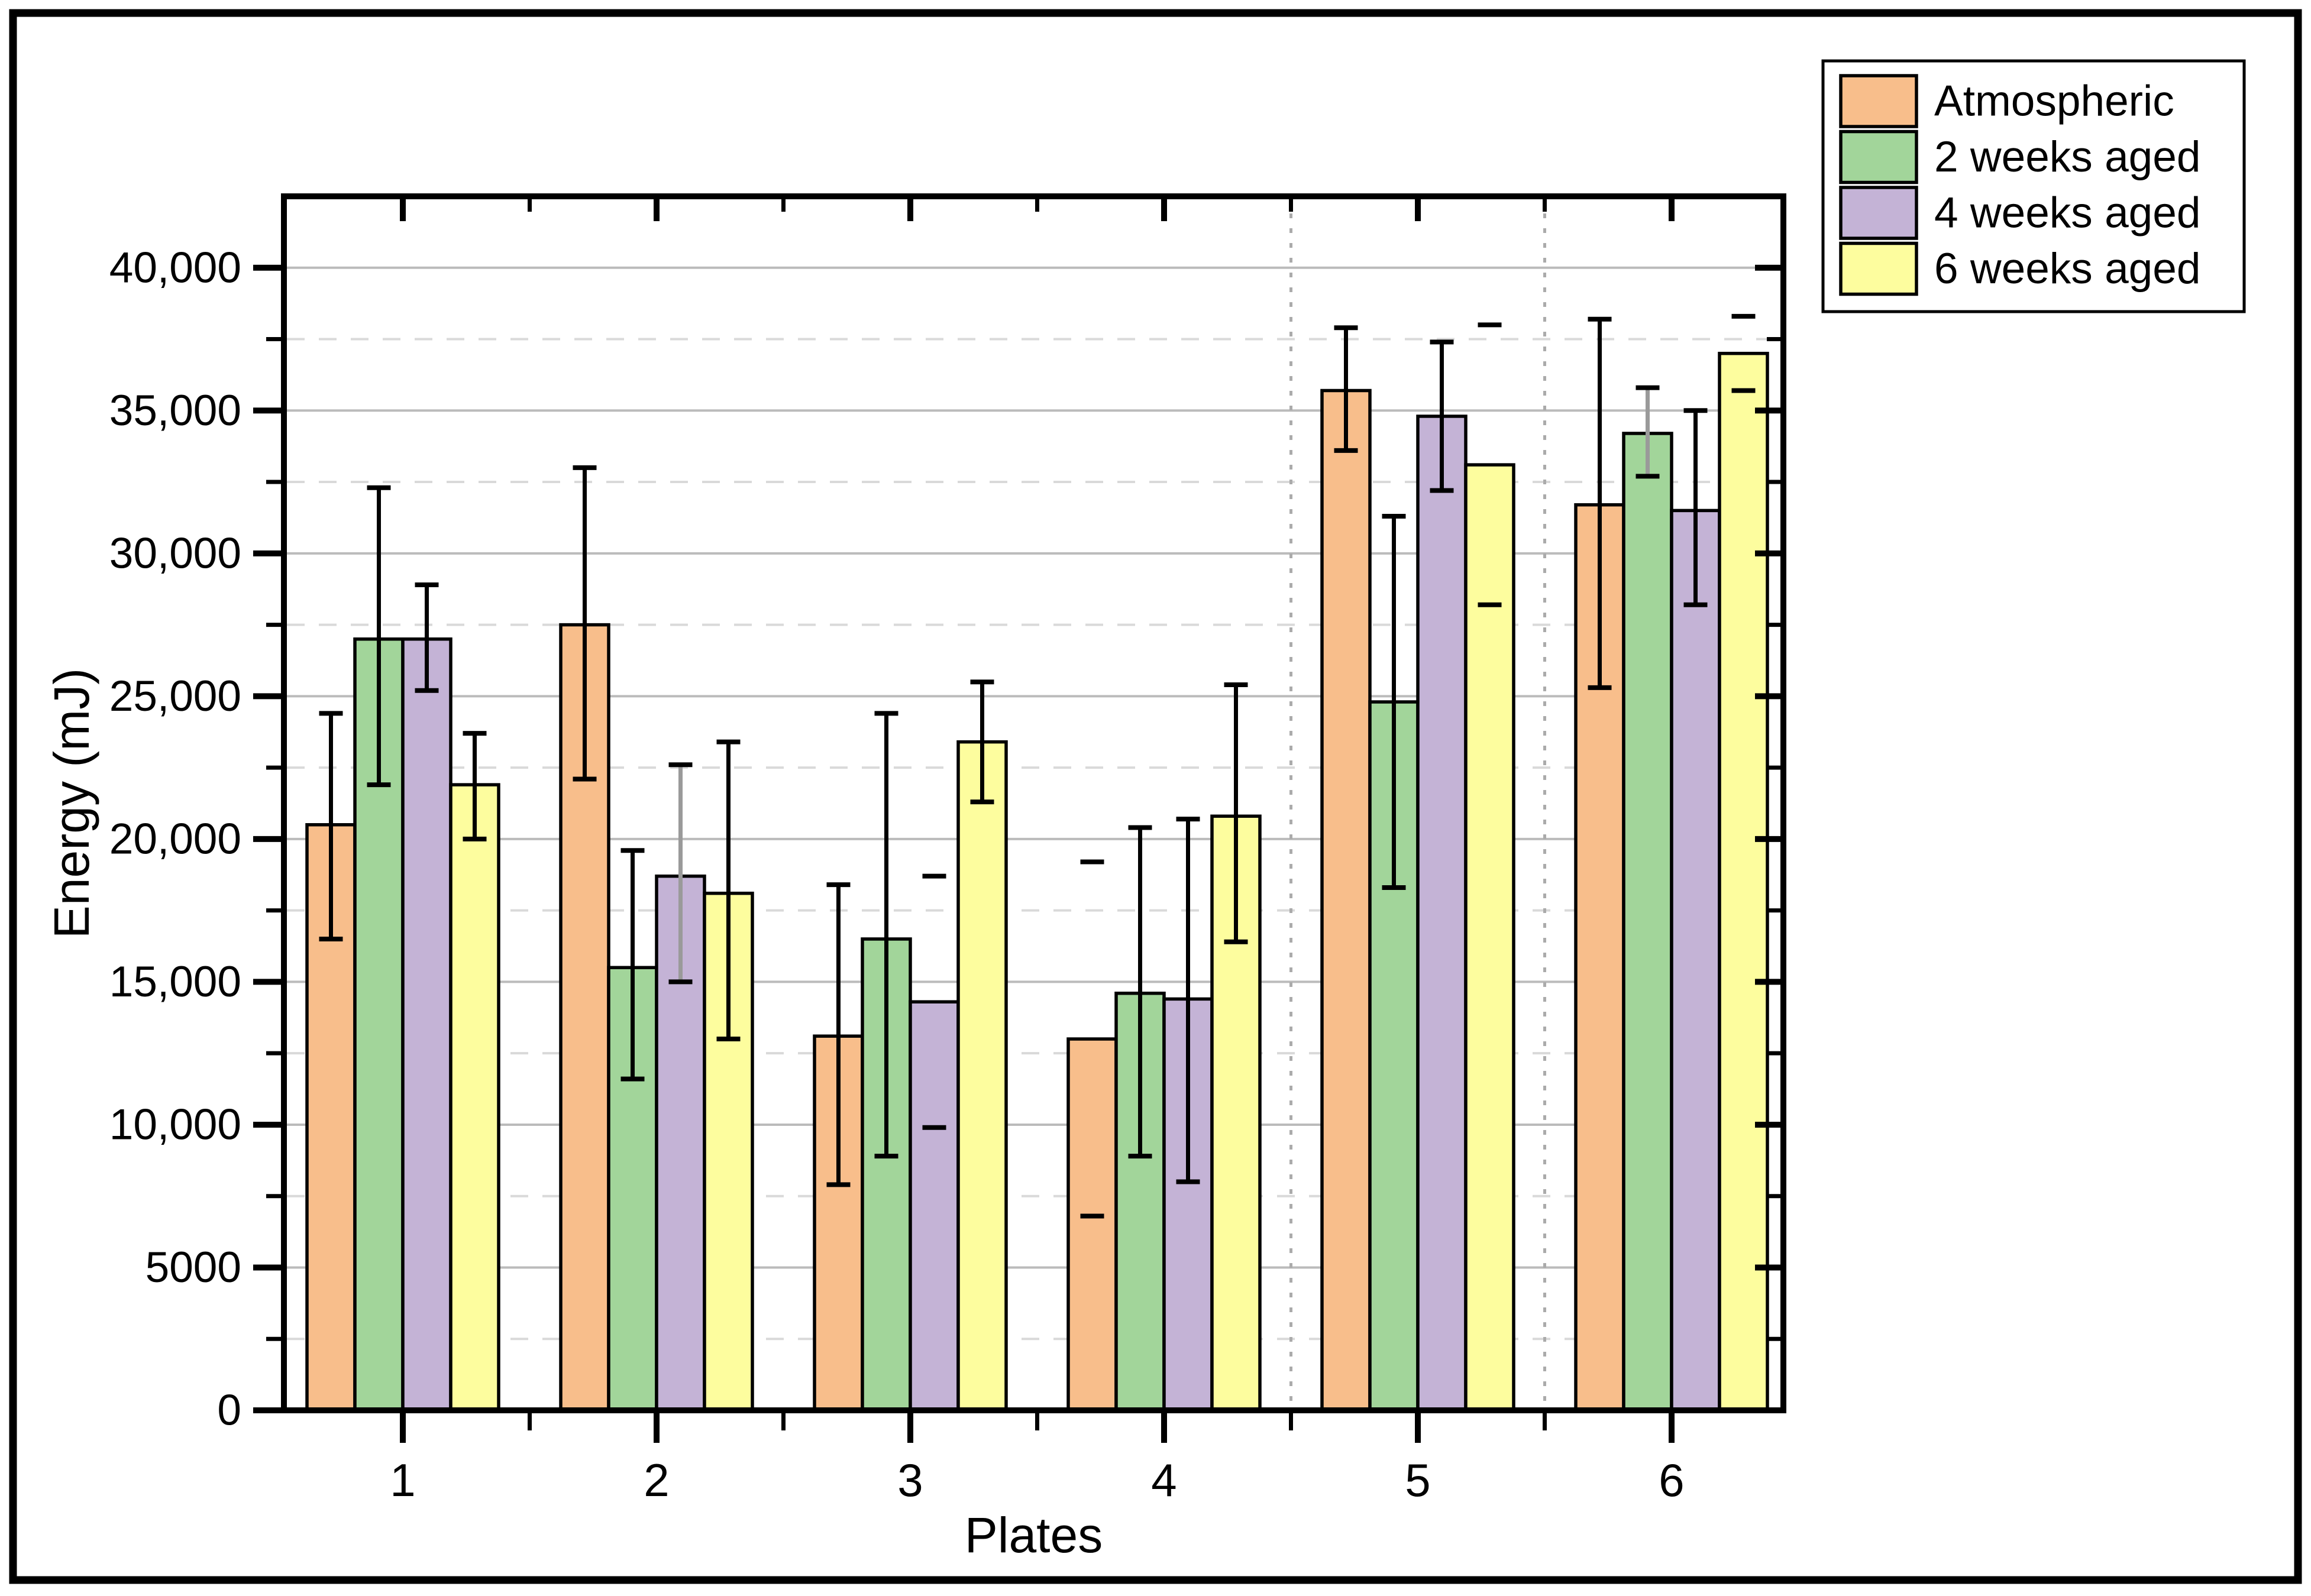 This screenshot has width=2311, height=1596. Describe the element at coordinates (910, 1480) in the screenshot. I see `x-tick-label: 3` at that location.